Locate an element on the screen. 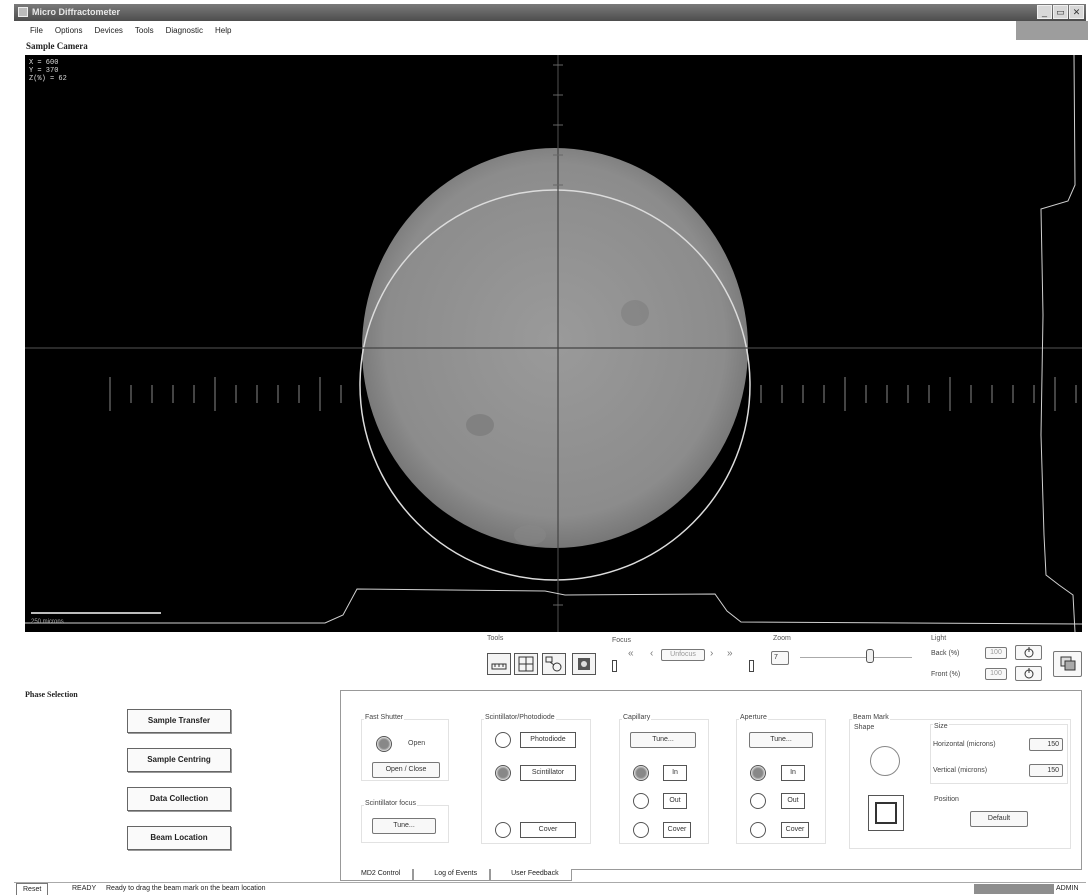 This screenshot has width=1088, height=895. focus-fast-back-icon: « is located at coordinates (631, 653).